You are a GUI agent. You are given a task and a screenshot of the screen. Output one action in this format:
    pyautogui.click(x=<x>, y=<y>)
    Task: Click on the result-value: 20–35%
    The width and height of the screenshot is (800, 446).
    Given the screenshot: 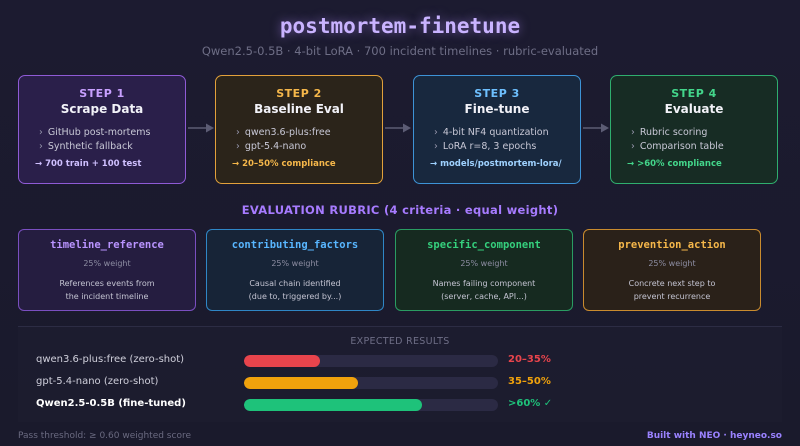 What is the action you would take?
    pyautogui.click(x=529, y=359)
    